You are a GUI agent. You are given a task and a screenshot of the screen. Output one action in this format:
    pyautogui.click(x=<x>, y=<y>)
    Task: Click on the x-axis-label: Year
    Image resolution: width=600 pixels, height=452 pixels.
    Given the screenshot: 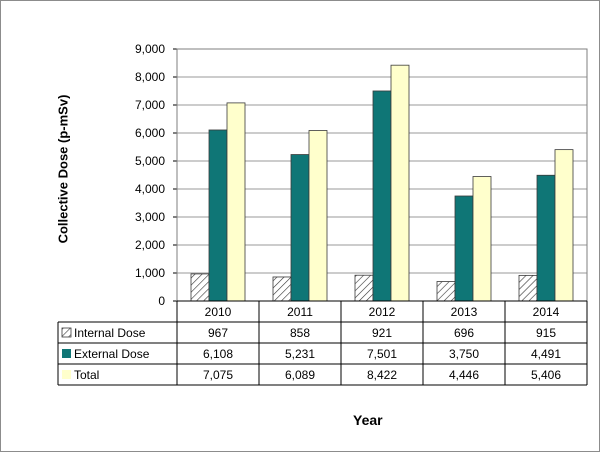 What is the action you would take?
    pyautogui.click(x=368, y=420)
    